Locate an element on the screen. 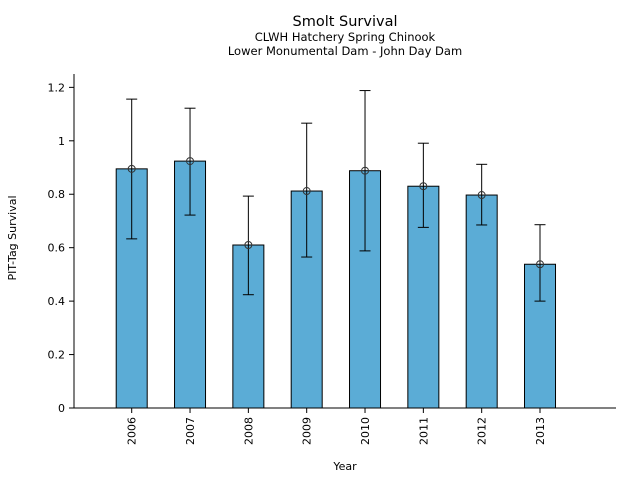 This screenshot has height=480, width=640. bar-2012 is located at coordinates (481, 301).